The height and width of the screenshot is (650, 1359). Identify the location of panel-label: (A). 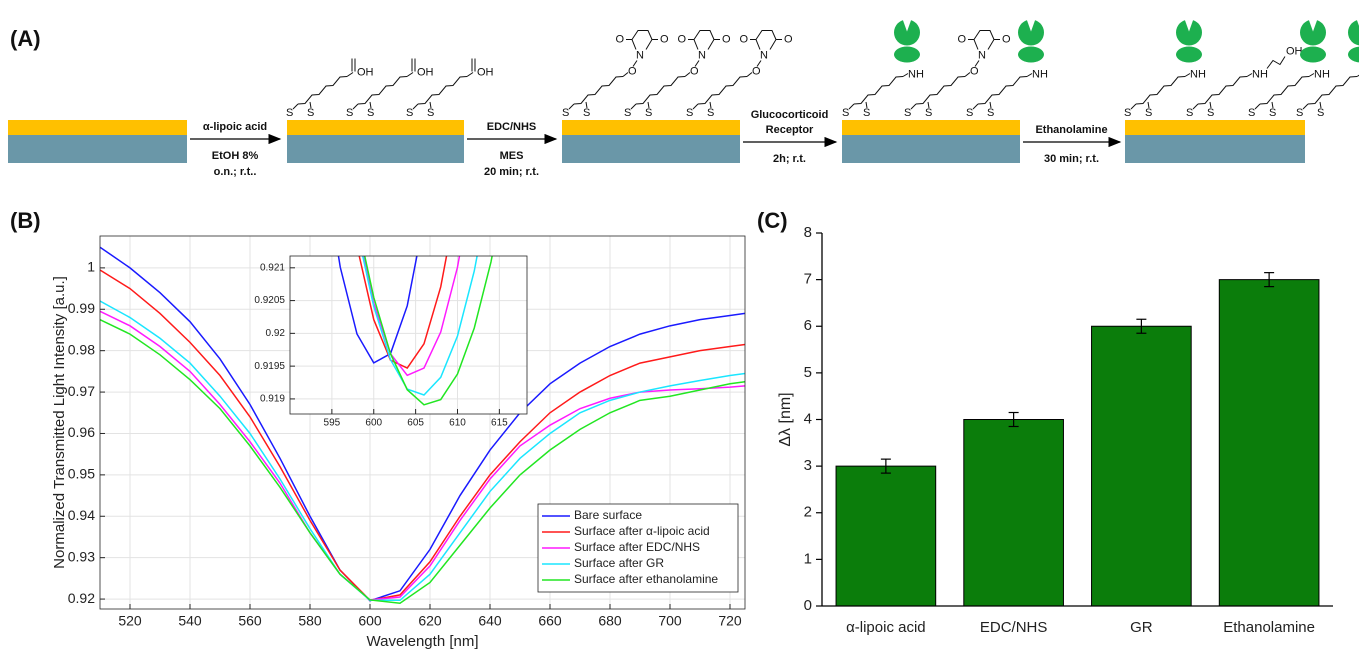
(25, 38).